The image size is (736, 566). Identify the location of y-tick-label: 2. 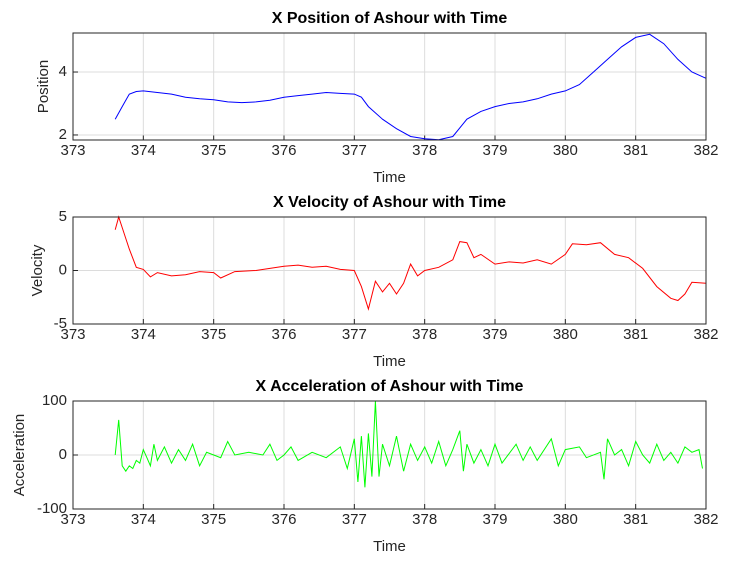
(63, 134).